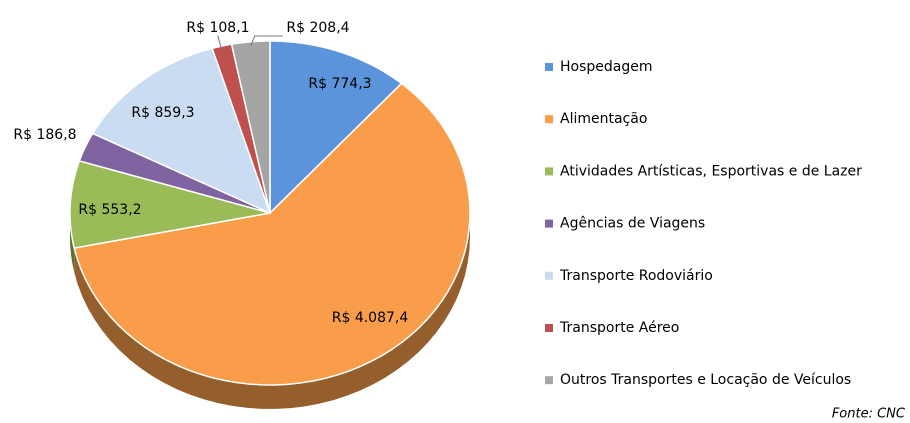 This screenshot has width=910, height=423. I want to click on legend-label: Outros Transportes e Locação de Veículos, so click(705, 380).